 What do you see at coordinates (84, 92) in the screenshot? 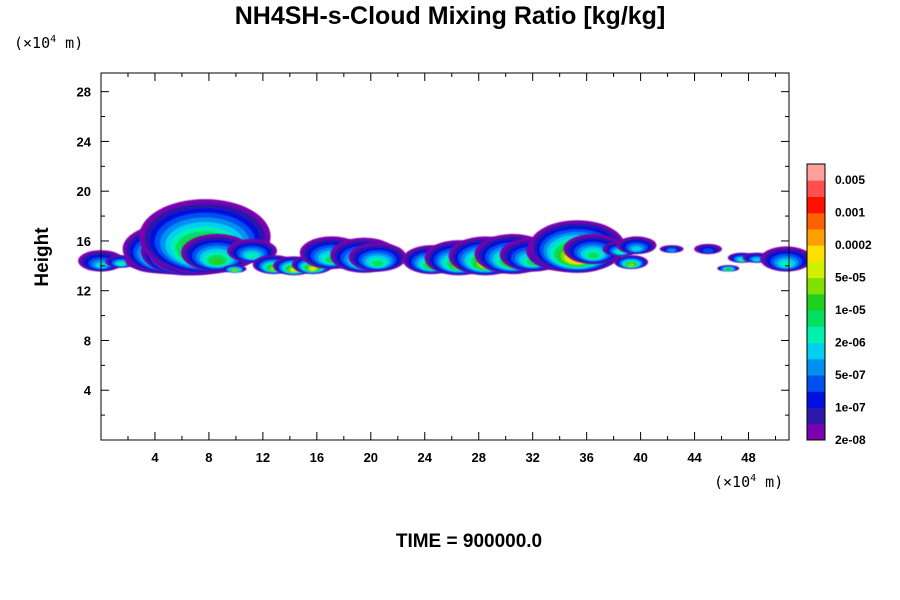
I see `y-tick-label: 28` at bounding box center [84, 92].